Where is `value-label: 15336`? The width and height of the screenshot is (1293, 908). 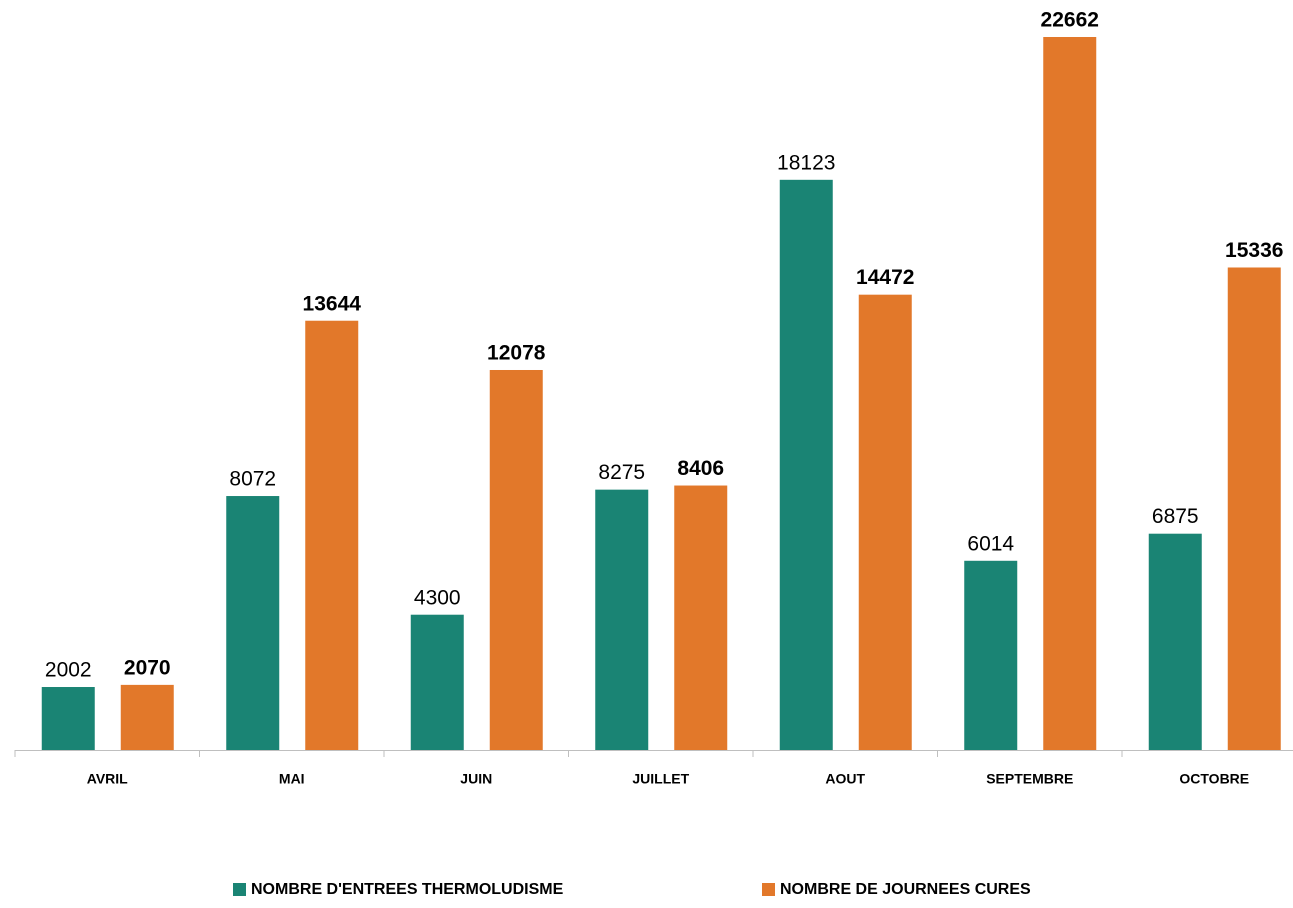
value-label: 15336 is located at coordinates (1254, 250).